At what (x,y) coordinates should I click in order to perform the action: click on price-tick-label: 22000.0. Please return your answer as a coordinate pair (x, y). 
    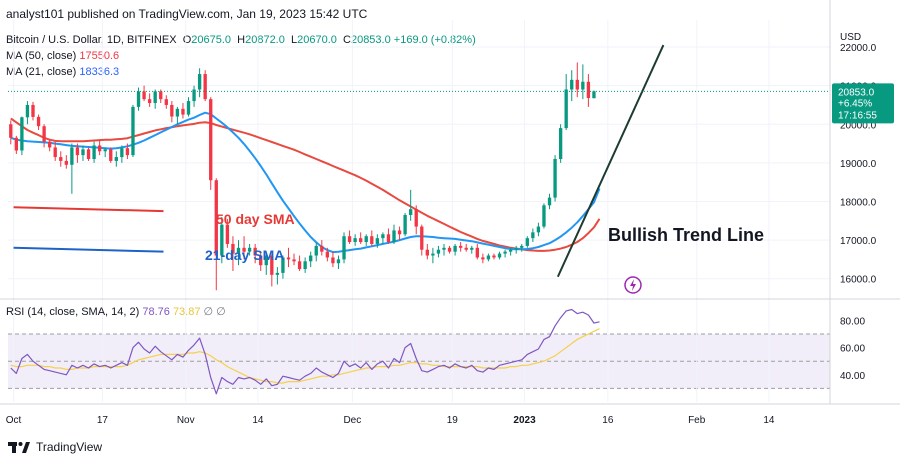
    Looking at the image, I should click on (858, 48).